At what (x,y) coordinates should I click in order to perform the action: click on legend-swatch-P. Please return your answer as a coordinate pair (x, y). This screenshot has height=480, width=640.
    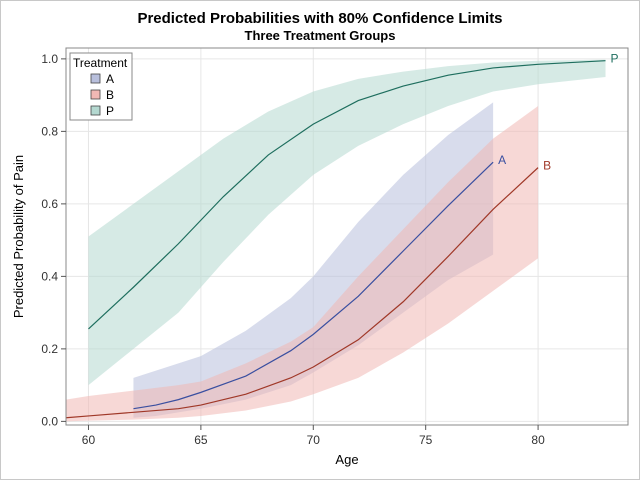
    Looking at the image, I should click on (95, 110).